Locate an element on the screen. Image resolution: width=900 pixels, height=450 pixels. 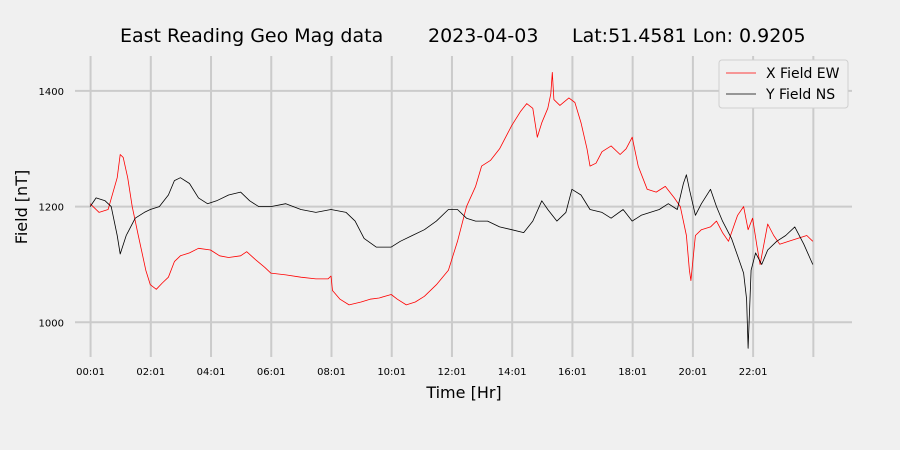
chart-title-location: Lat:51.4581 Lon: 0.9205 is located at coordinates (689, 36).